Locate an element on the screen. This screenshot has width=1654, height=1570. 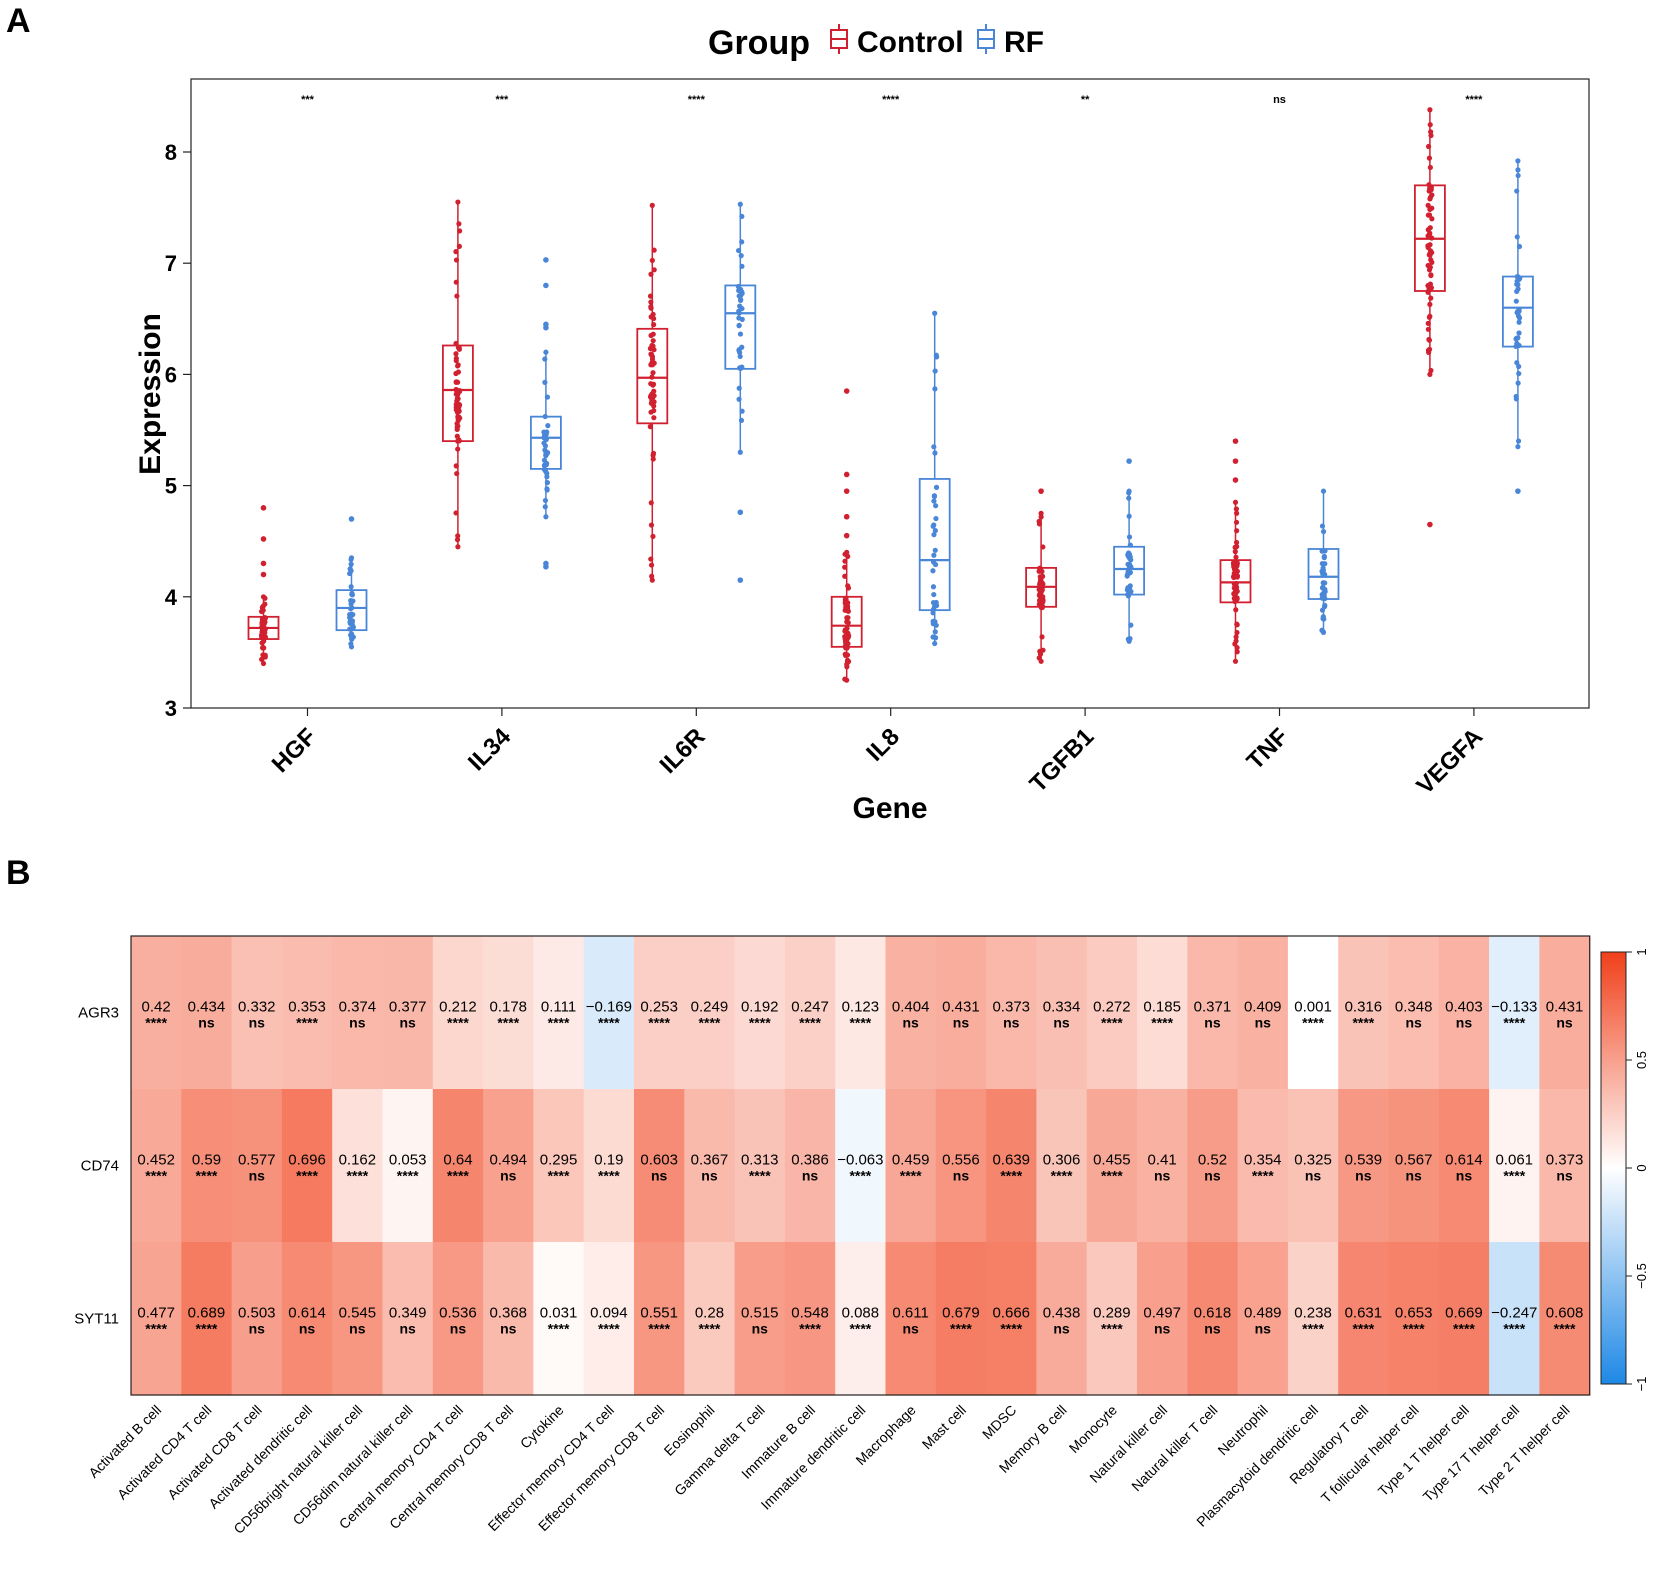
heatmap-cell-agr3-effector-memory-cd4-t-cell: −0.169**** is located at coordinates (609, 1013).